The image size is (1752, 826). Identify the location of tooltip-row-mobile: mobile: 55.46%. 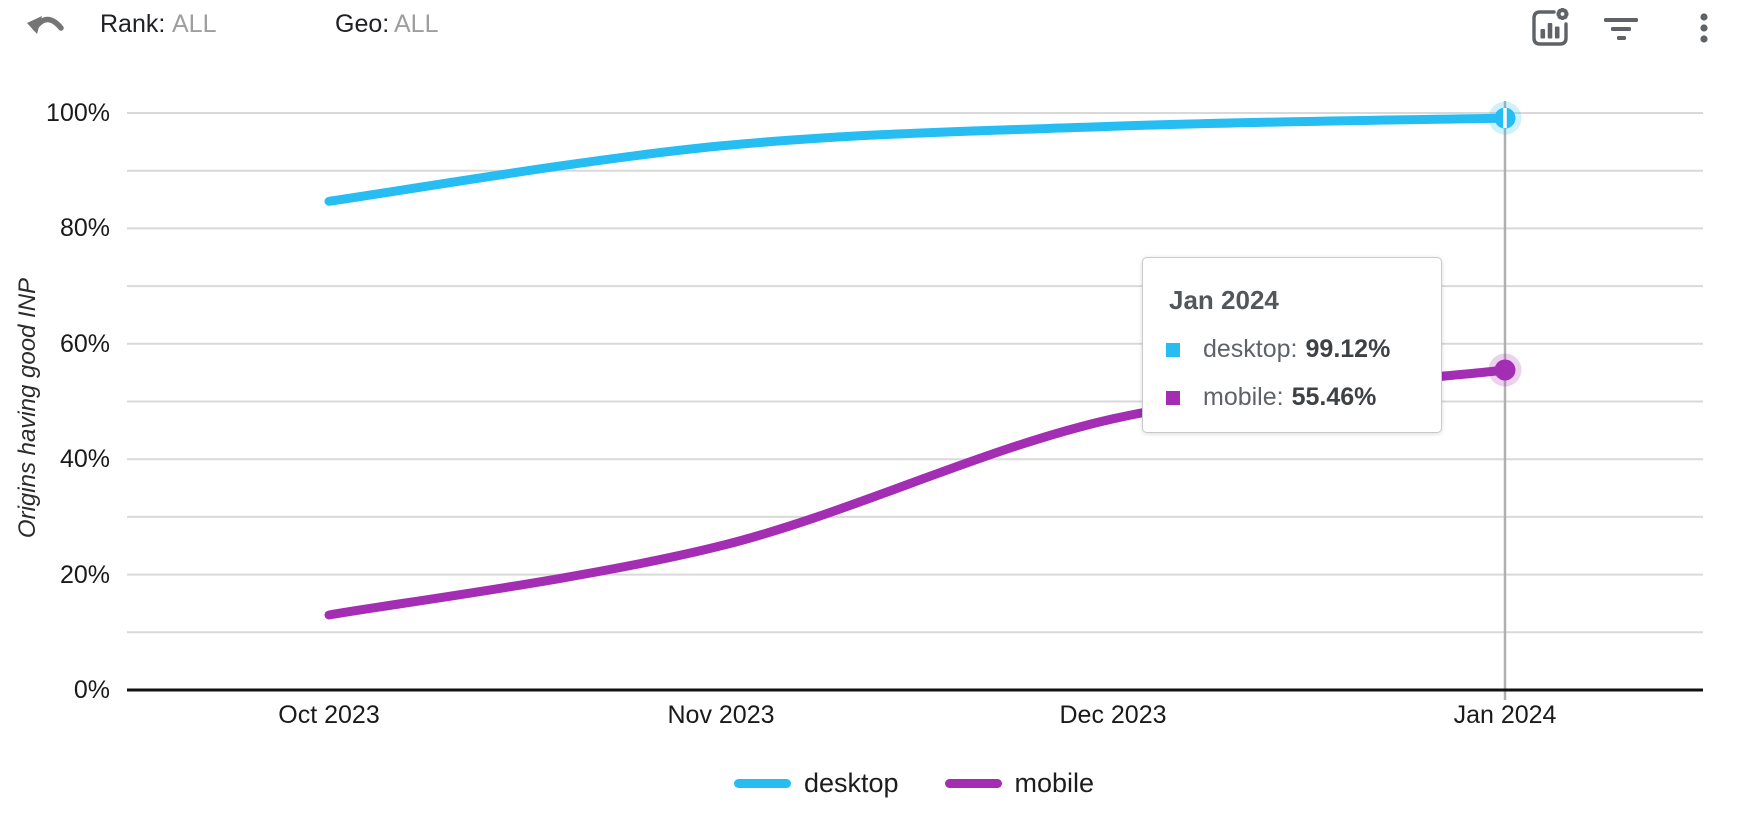
(1303, 397).